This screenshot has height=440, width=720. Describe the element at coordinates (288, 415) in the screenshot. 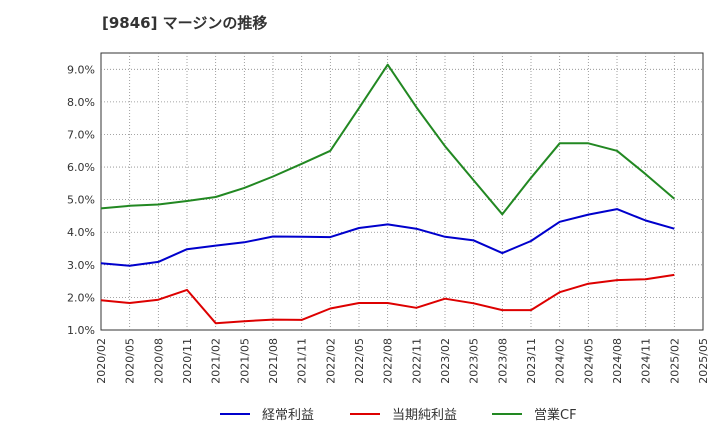

I see `legend-label: 経常利益` at that location.